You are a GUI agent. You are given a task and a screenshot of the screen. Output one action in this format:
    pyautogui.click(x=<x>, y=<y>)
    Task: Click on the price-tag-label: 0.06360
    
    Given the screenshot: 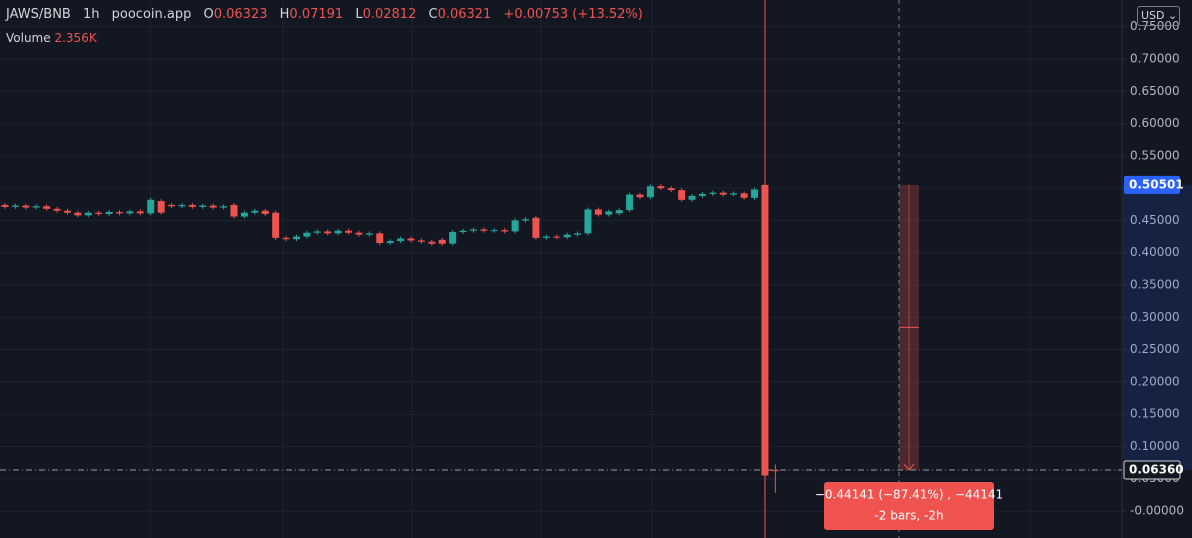 What is the action you would take?
    pyautogui.click(x=1156, y=469)
    